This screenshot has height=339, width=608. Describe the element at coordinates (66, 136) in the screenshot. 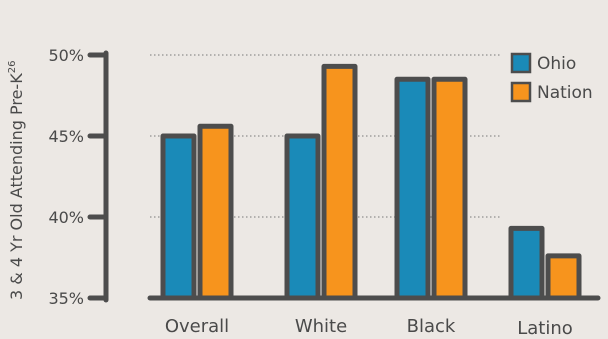

I see `y-tick-label: 45%` at that location.